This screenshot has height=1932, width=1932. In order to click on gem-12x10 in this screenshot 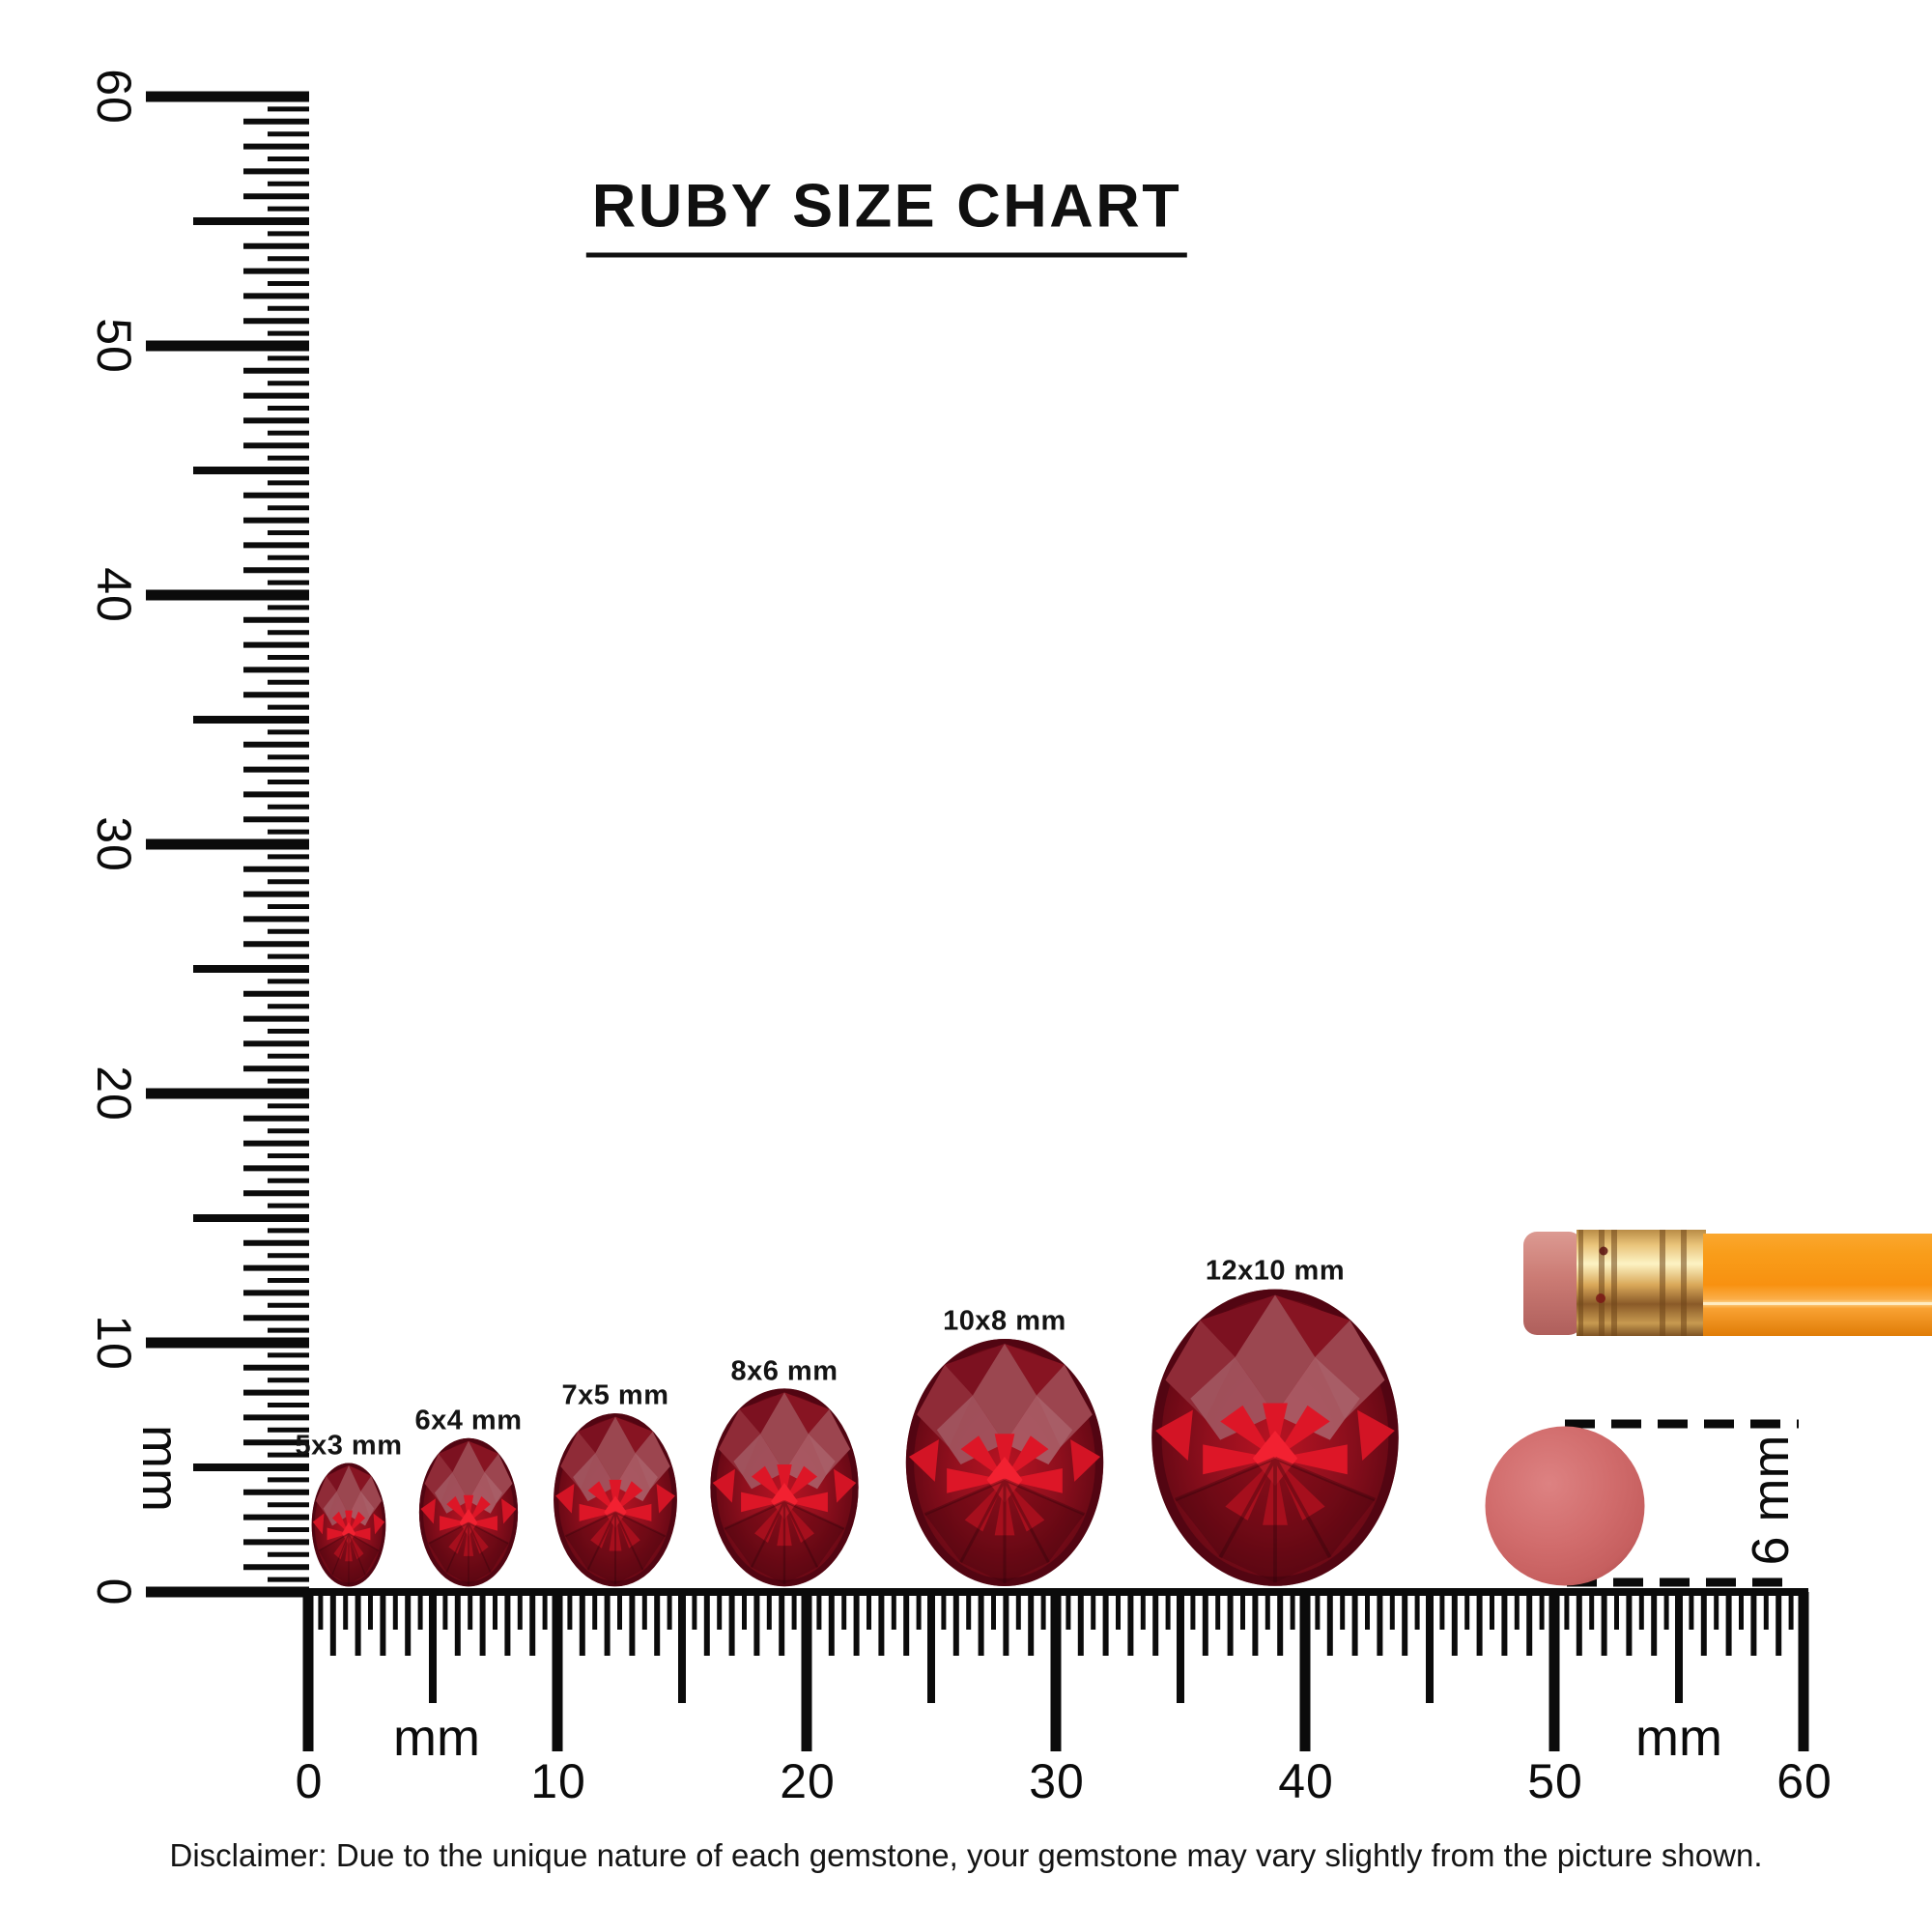, I will do `click(1274, 1438)`.